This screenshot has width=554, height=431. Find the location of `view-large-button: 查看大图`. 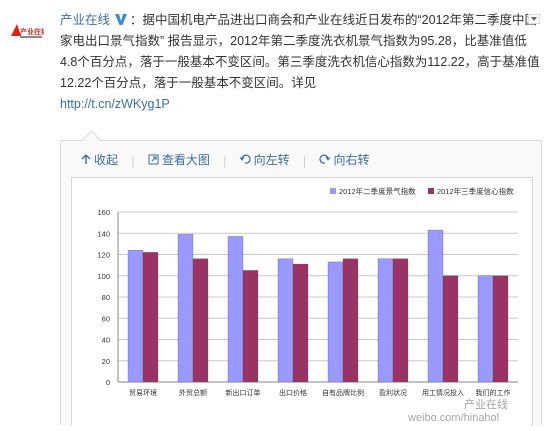

view-large-button: 查看大图 is located at coordinates (179, 159).